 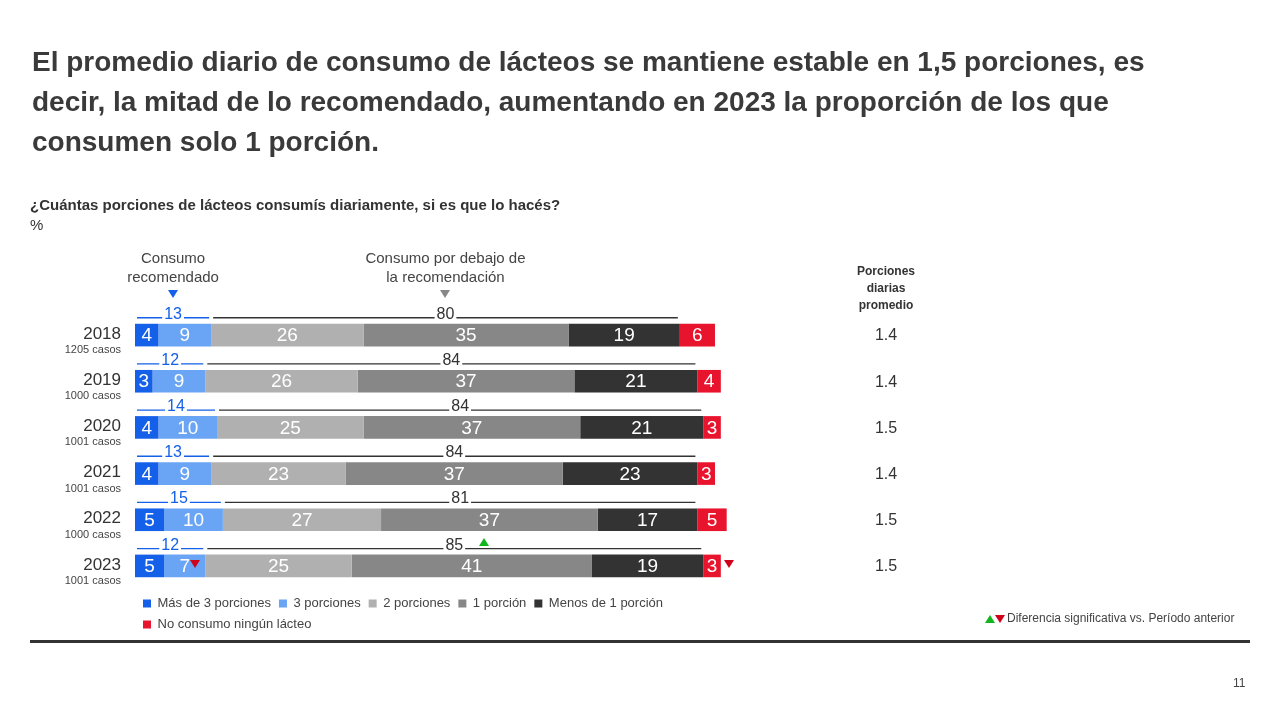 I want to click on data-label: 27, so click(x=302, y=519).